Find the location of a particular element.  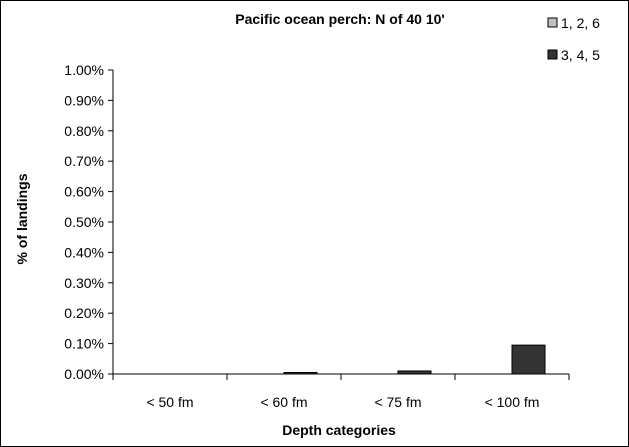

y-tick-label: 0.90% is located at coordinates (84, 100).